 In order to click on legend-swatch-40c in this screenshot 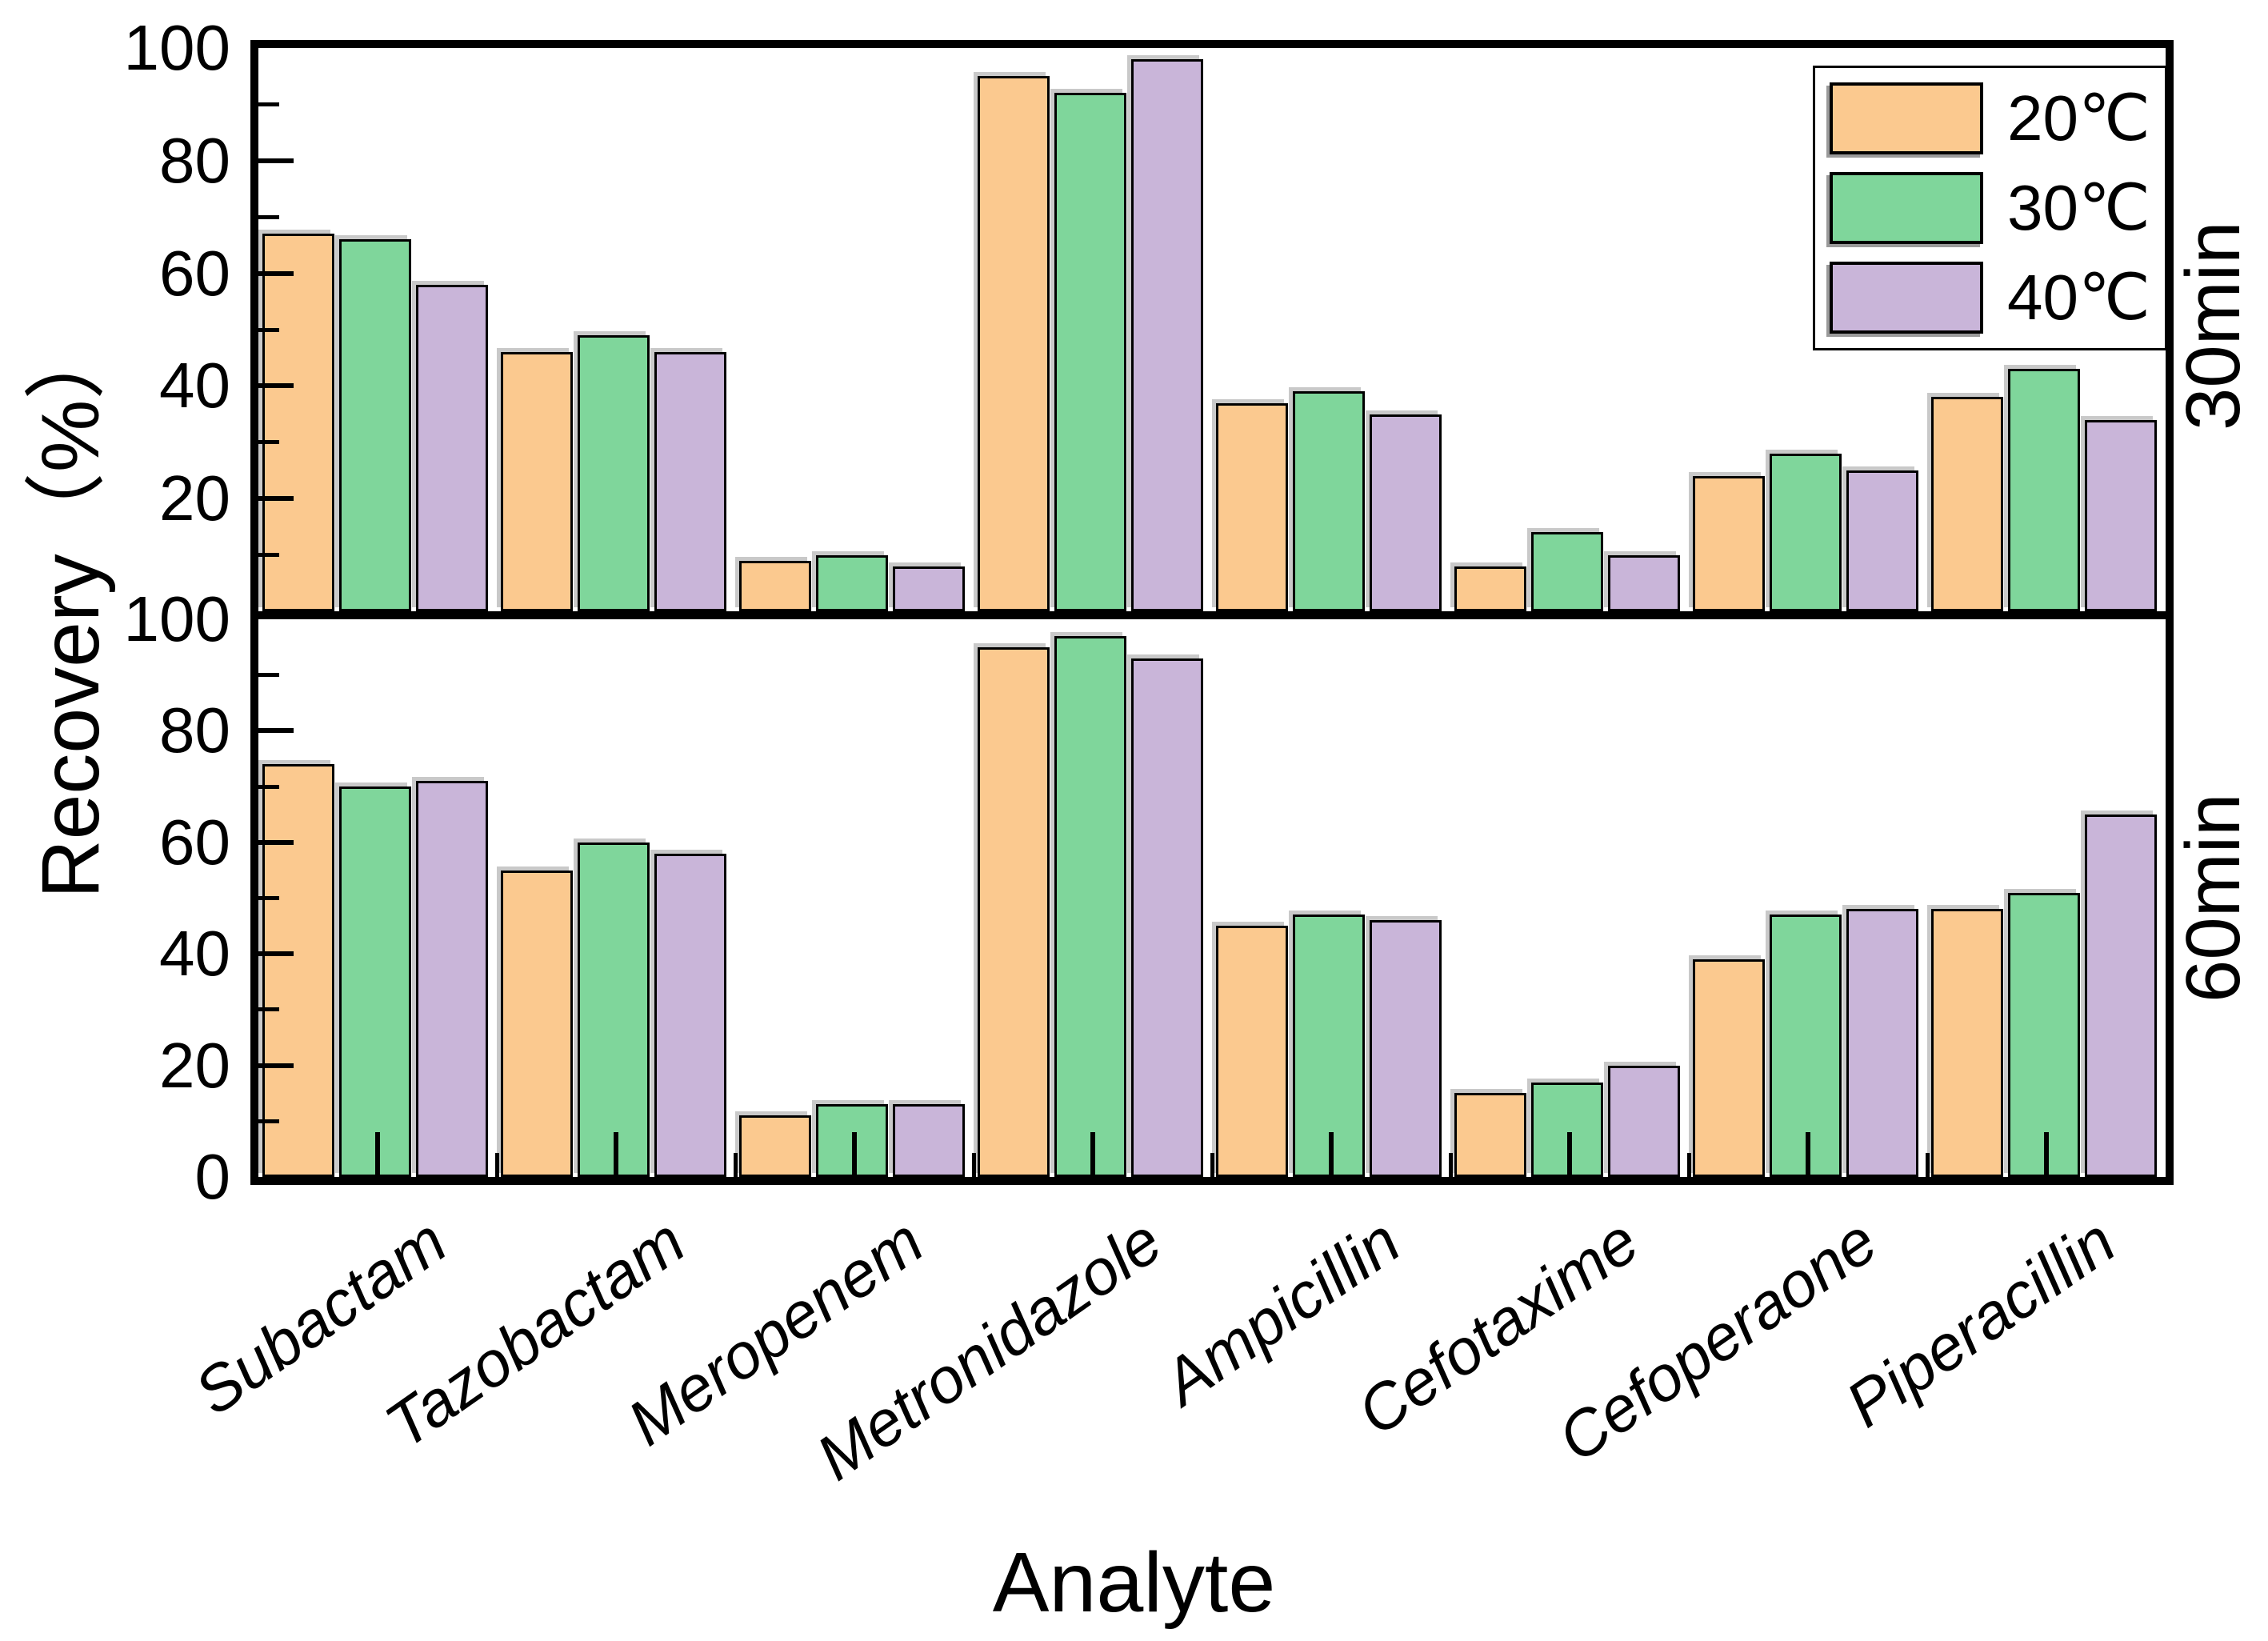, I will do `click(1906, 298)`.